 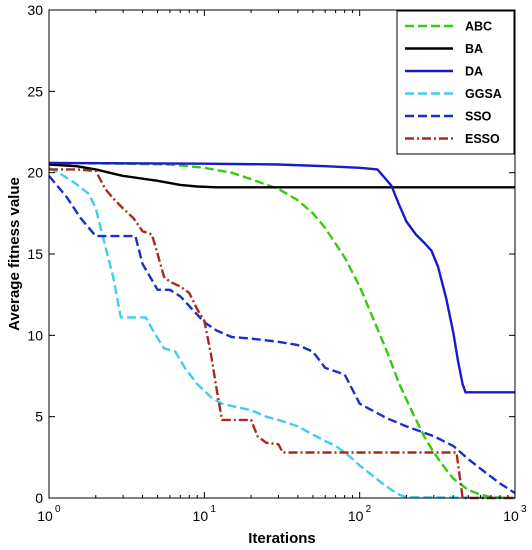 What do you see at coordinates (213, 509) in the screenshot?
I see `x-tick-exponent: 1` at bounding box center [213, 509].